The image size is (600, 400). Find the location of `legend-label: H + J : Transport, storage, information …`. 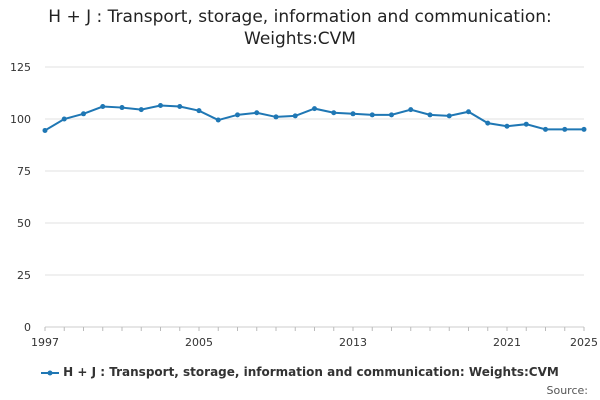

legend-label: H + J : Transport, storage, information … is located at coordinates (311, 372).